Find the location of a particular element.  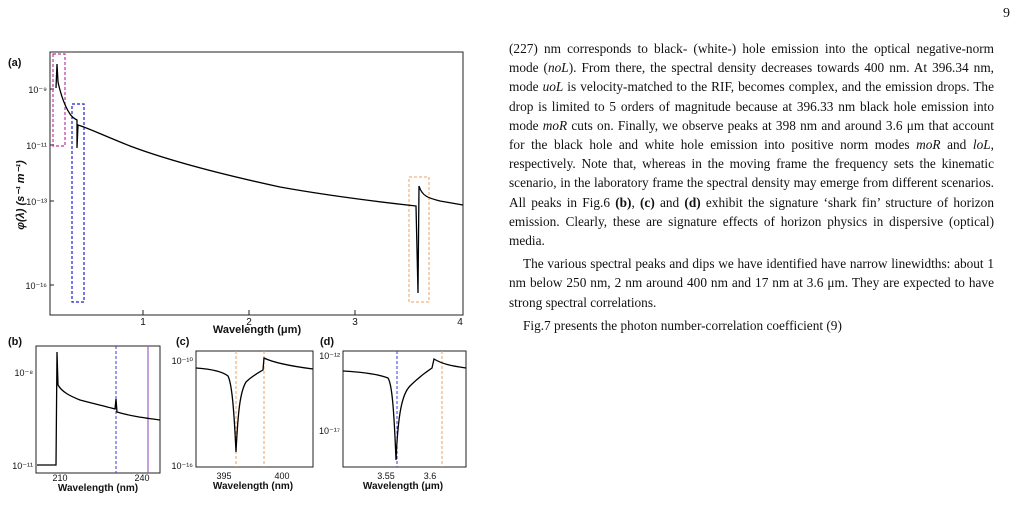

panel-a-ytick: 10⁻¹³ is located at coordinates (36, 202).